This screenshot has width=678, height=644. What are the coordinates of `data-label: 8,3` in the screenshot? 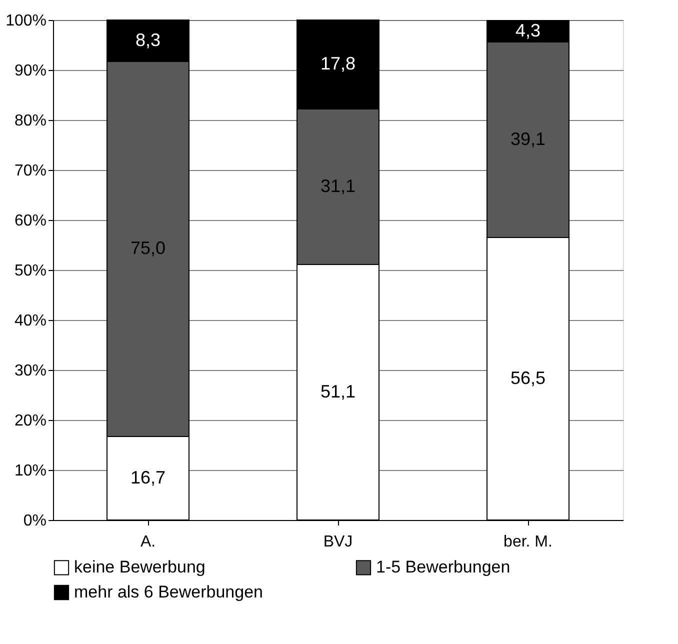 It's located at (148, 40).